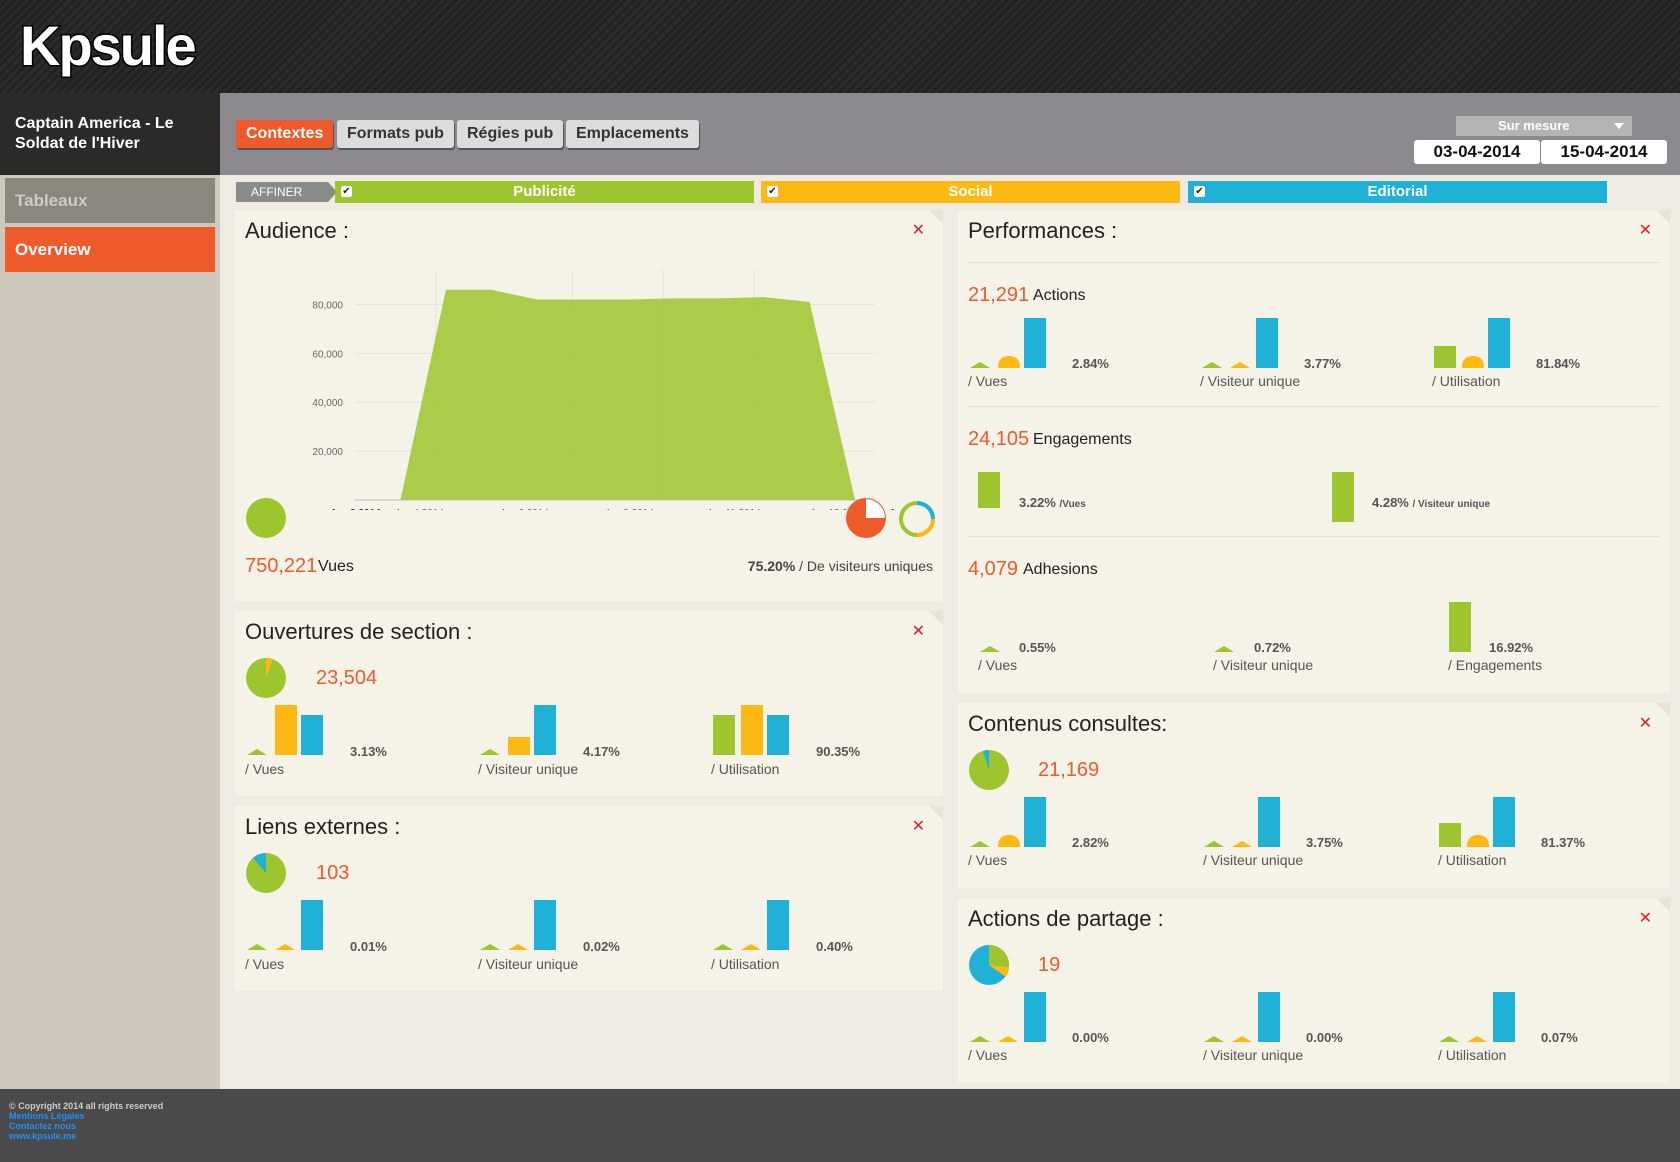 Image resolution: width=1680 pixels, height=1162 pixels. I want to click on audience-unit: Vues, so click(336, 566).